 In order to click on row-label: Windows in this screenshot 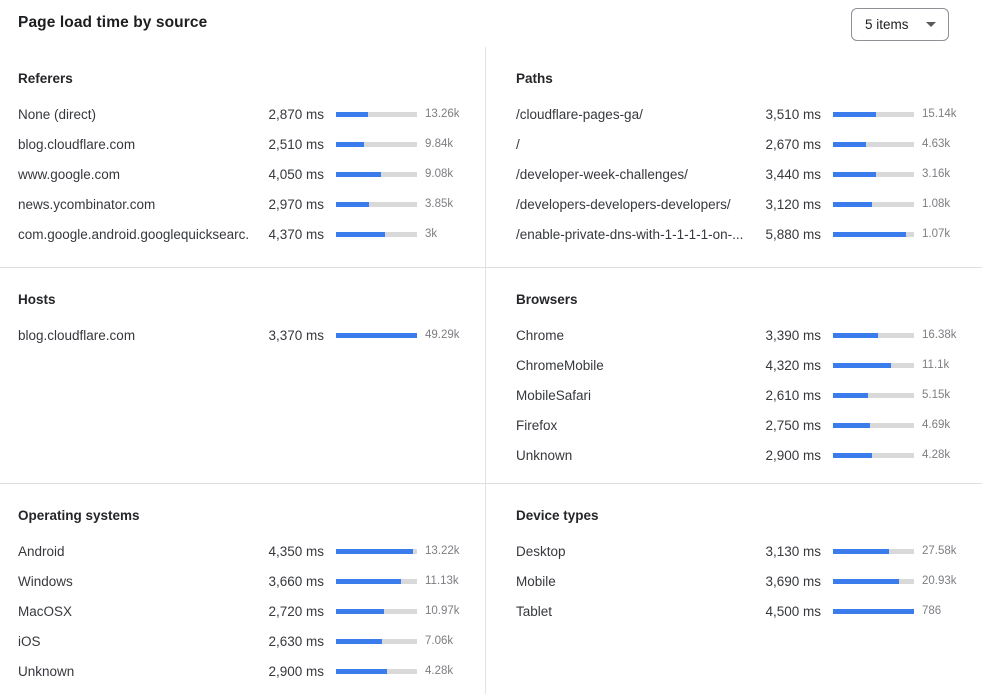, I will do `click(45, 581)`.